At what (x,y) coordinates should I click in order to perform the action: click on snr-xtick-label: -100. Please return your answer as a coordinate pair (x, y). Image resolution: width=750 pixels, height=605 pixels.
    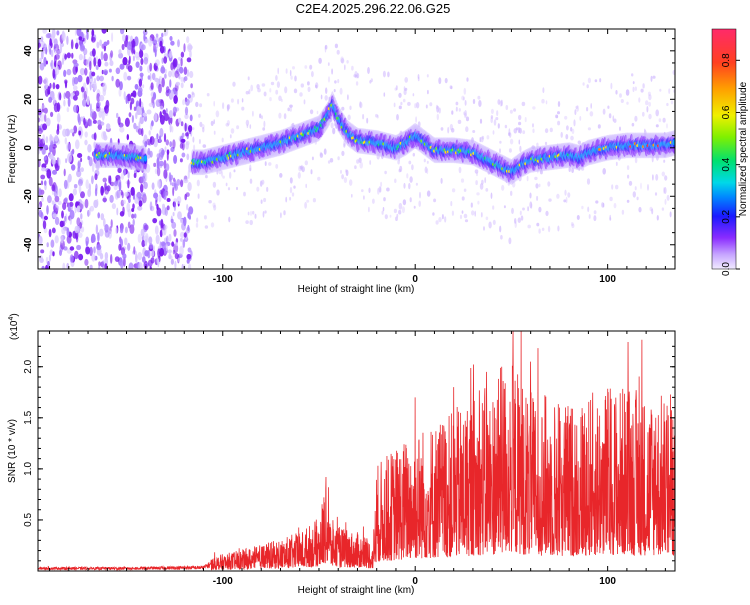
    Looking at the image, I should click on (223, 581).